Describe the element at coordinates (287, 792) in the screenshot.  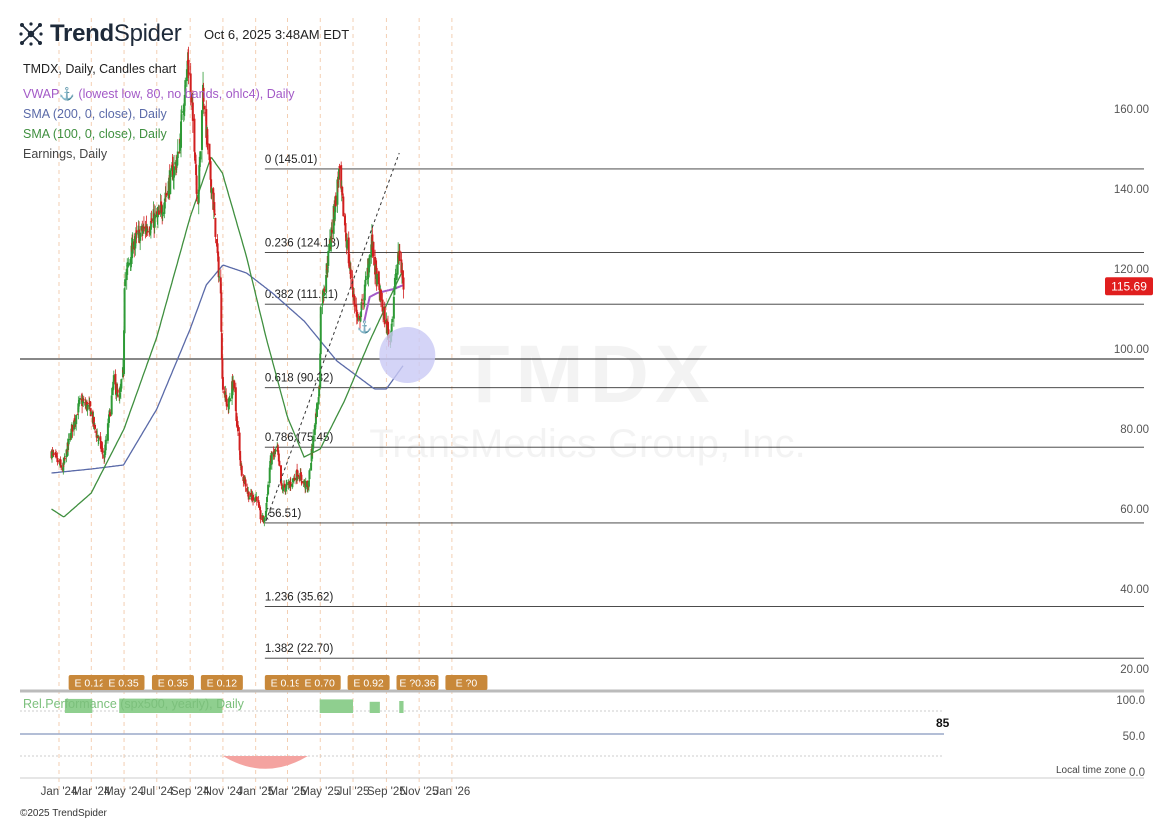
I see `x-tick-label: Mar '25` at that location.